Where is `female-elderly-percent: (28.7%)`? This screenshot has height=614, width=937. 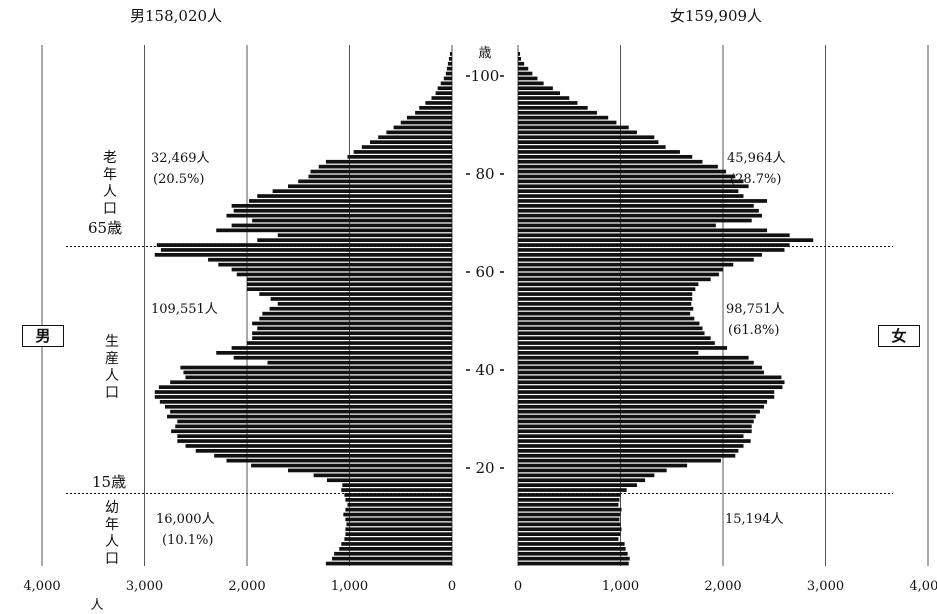 female-elderly-percent: (28.7%) is located at coordinates (756, 179).